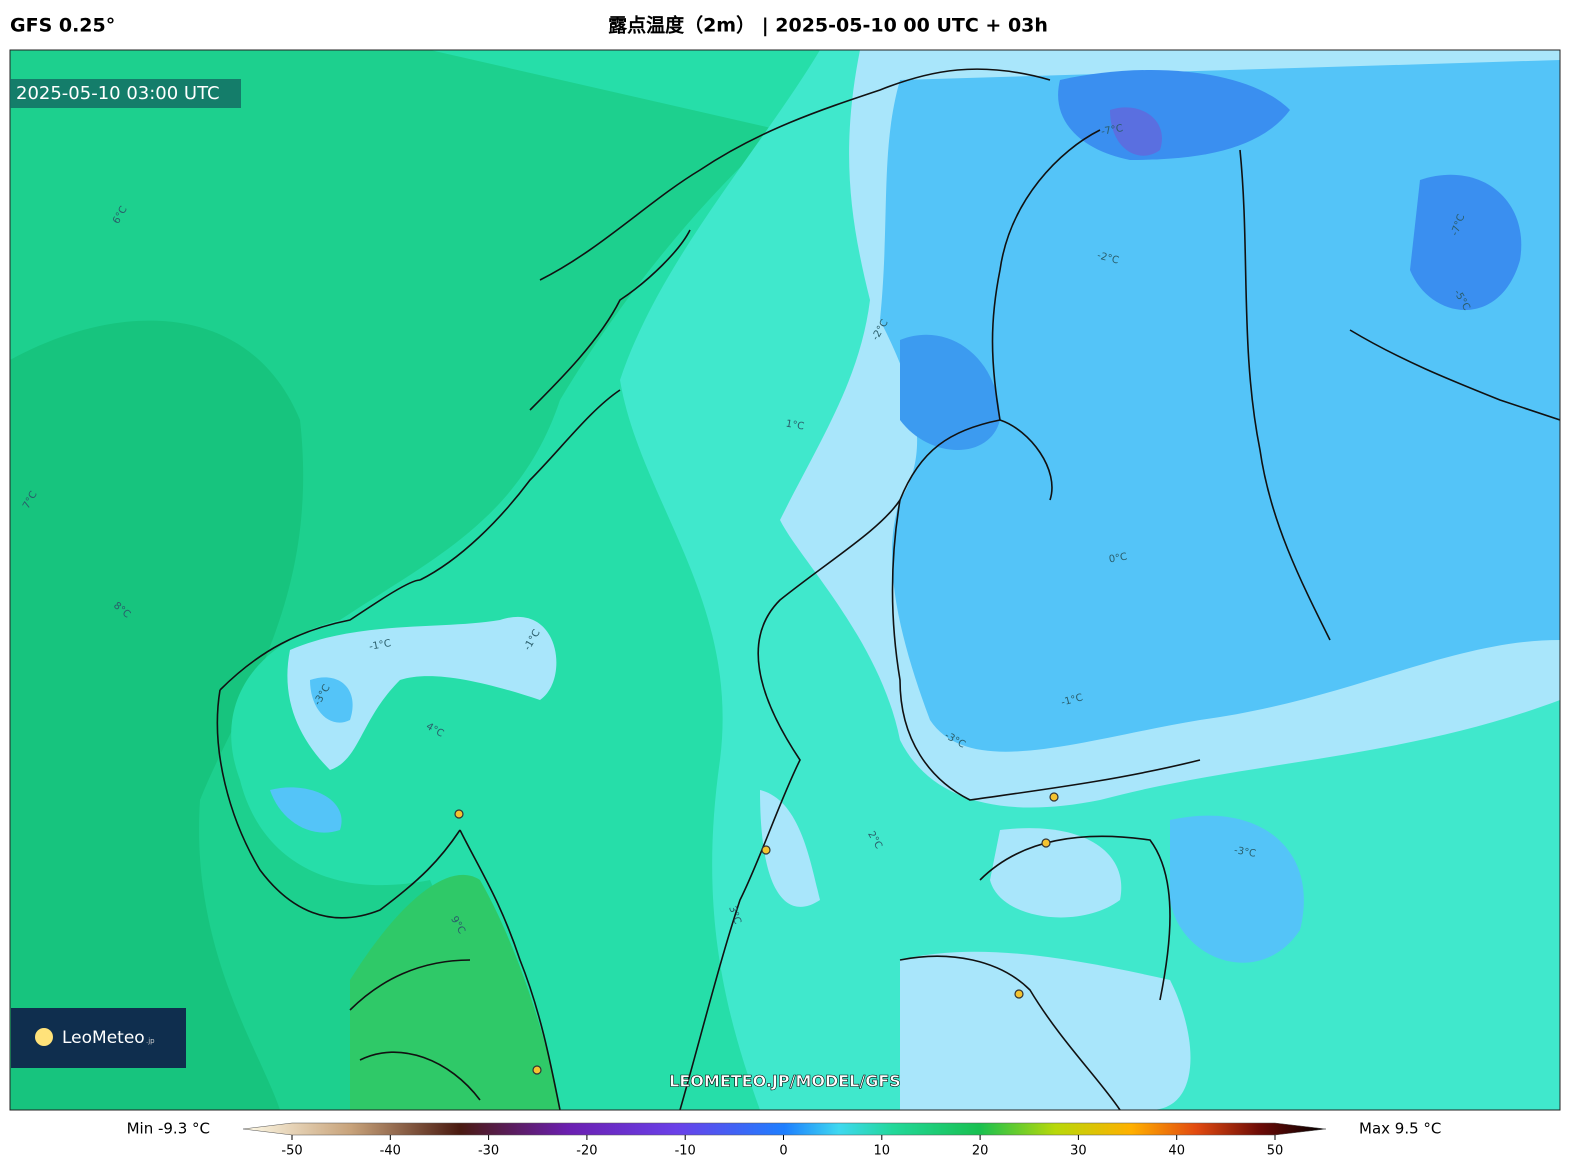  I want to click on logo-suffix: .jp, so click(150, 1041).